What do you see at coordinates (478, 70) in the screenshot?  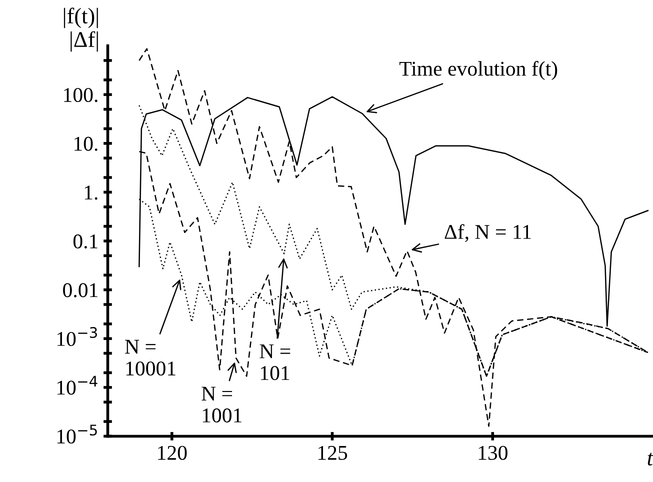 I see `annotation: Time evolution f(t)` at bounding box center [478, 70].